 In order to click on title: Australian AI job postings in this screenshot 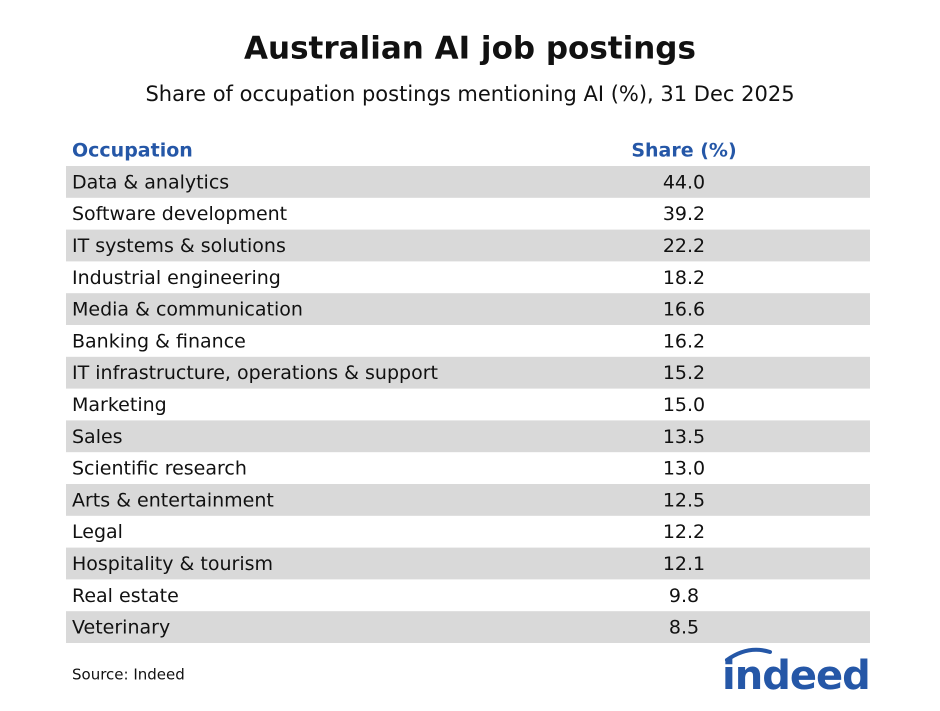, I will do `click(470, 49)`.